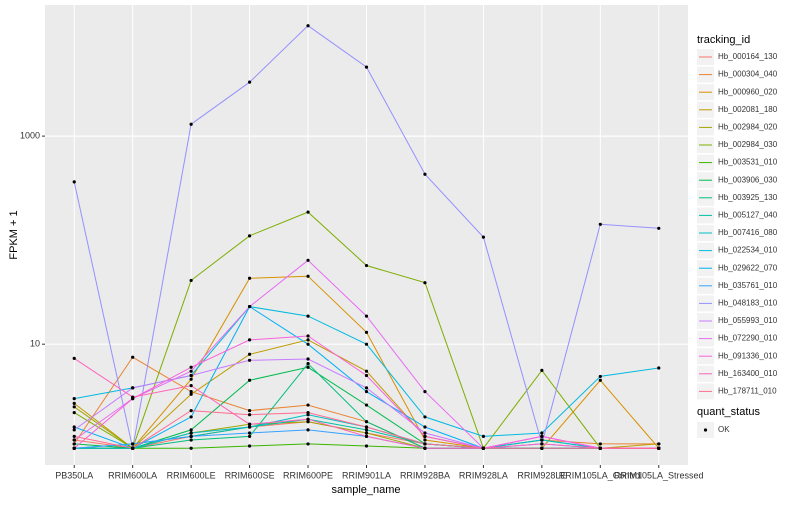 Image resolution: width=800 pixels, height=505 pixels. What do you see at coordinates (748, 91) in the screenshot?
I see `legend-label: Hb_000960_020` at bounding box center [748, 91].